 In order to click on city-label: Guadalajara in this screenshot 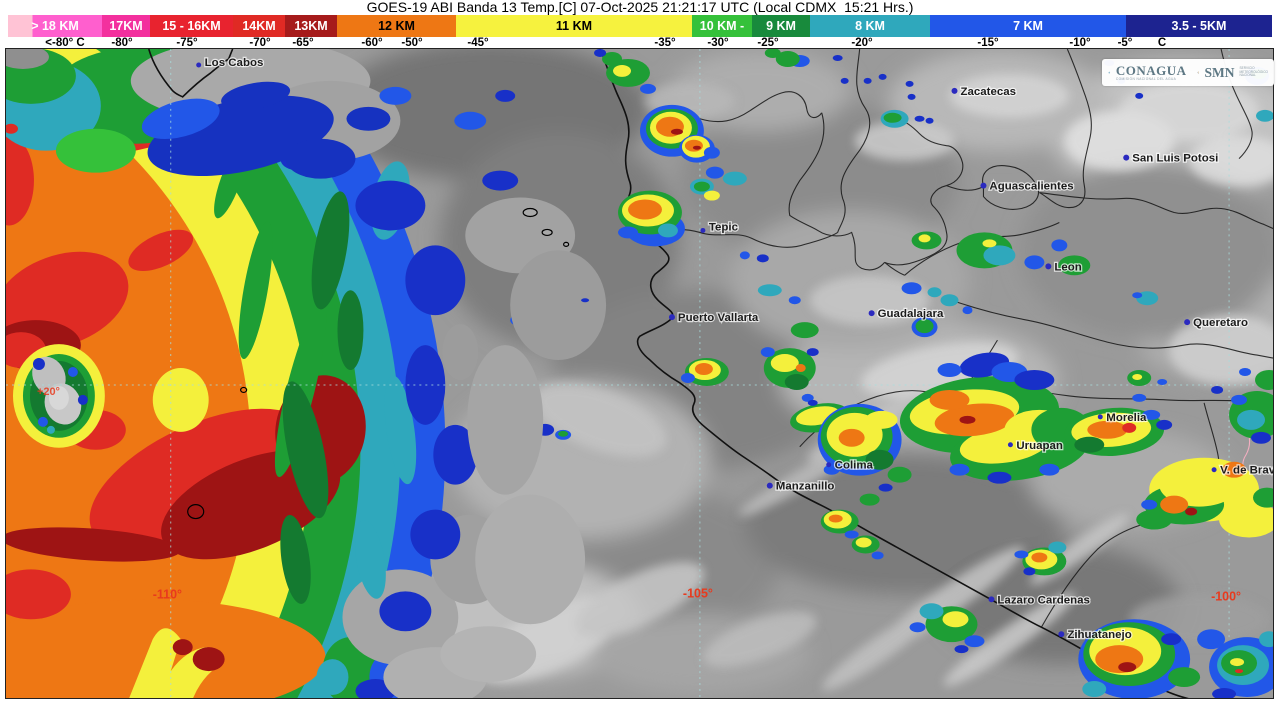, I will do `click(911, 314)`.